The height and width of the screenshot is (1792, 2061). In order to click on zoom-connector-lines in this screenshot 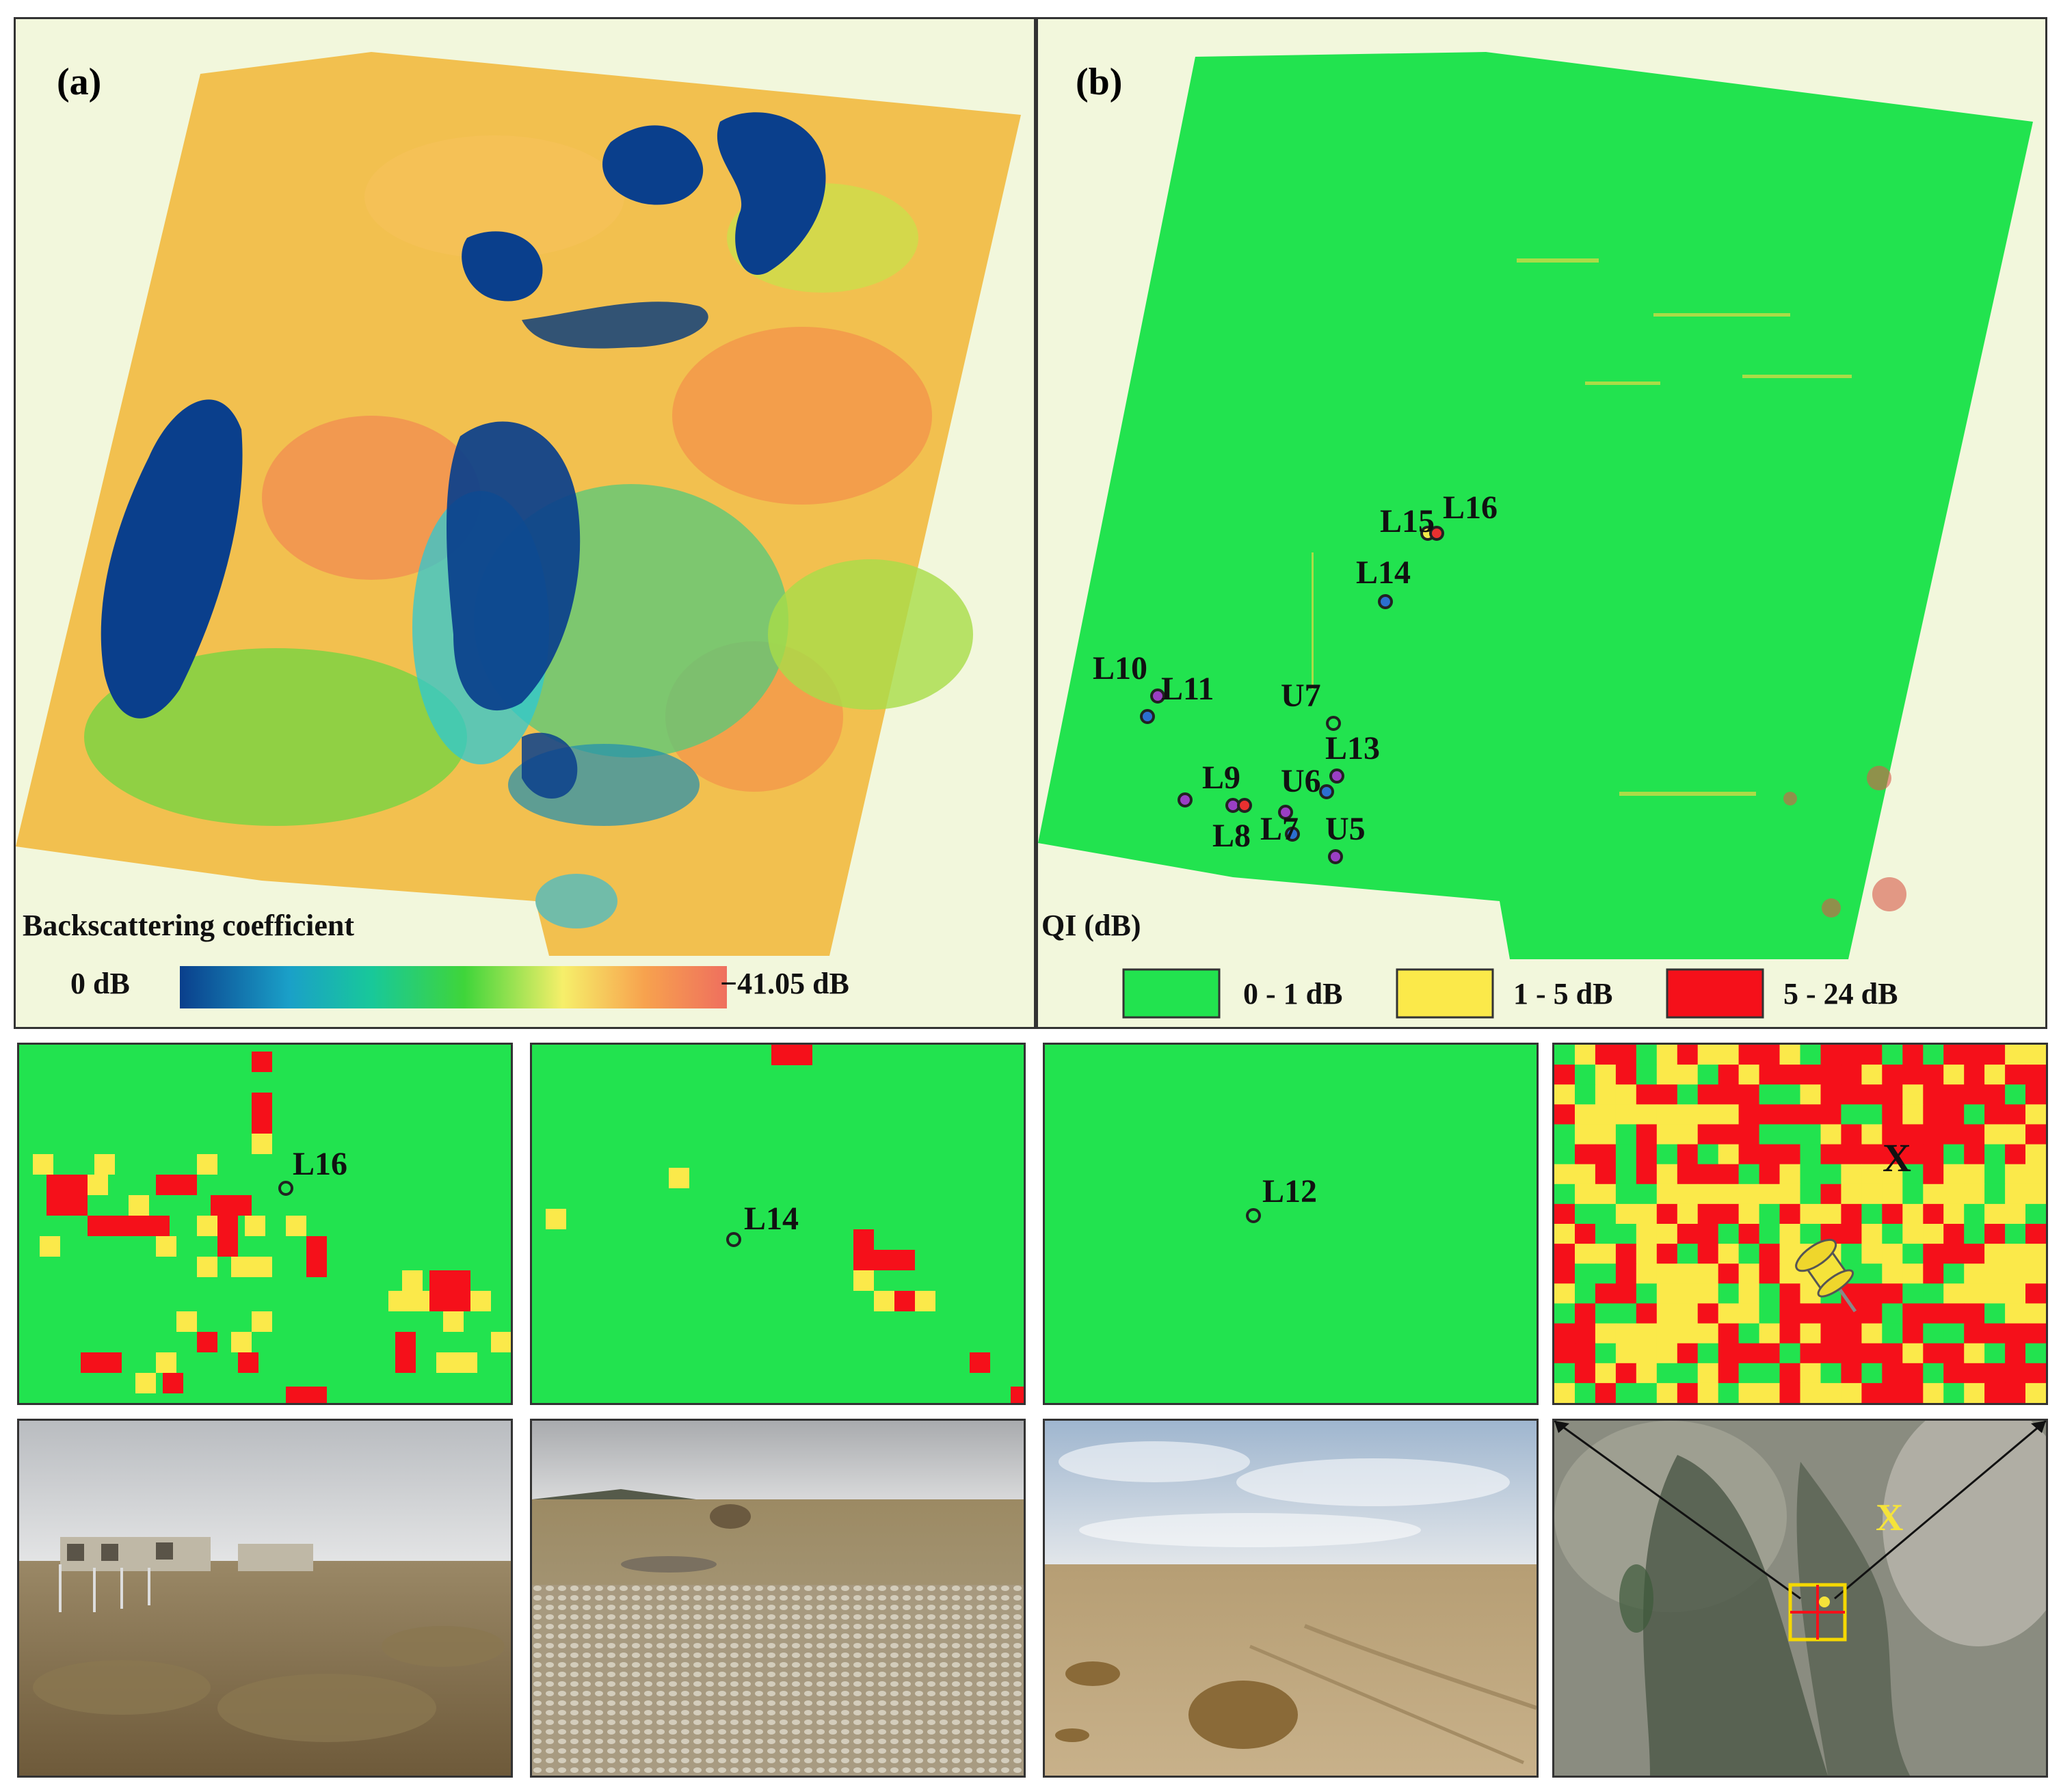, I will do `click(1800, 1511)`.